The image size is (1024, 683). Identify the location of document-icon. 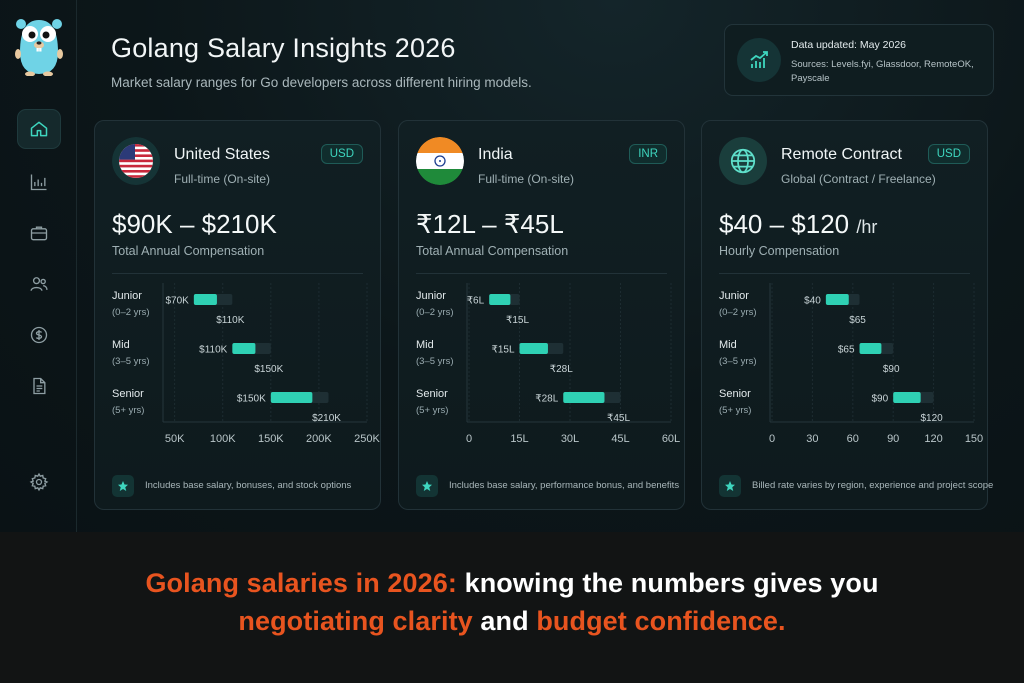
(39, 386).